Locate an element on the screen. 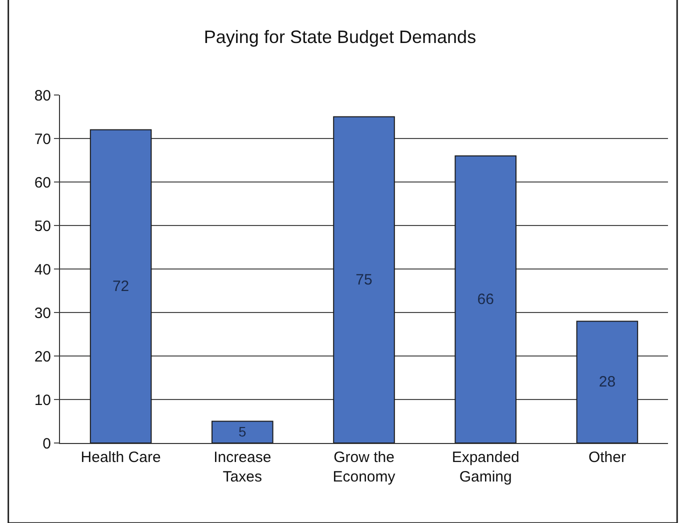  y-tick-label: 70 is located at coordinates (42, 139).